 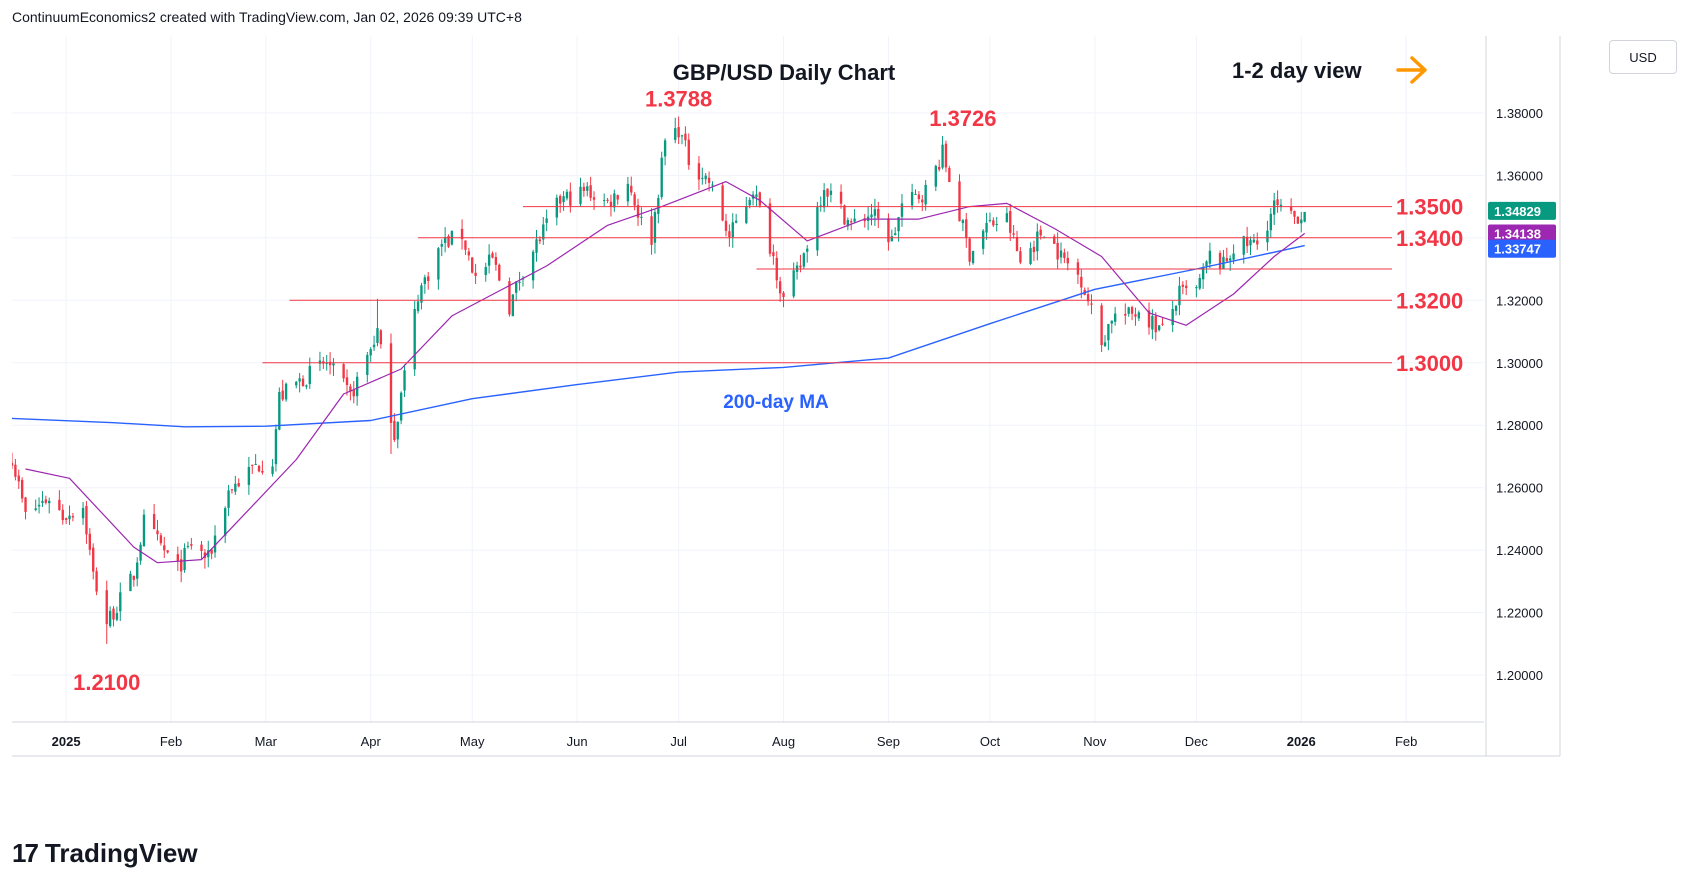 What do you see at coordinates (1643, 57) in the screenshot?
I see `currency-button: USD` at bounding box center [1643, 57].